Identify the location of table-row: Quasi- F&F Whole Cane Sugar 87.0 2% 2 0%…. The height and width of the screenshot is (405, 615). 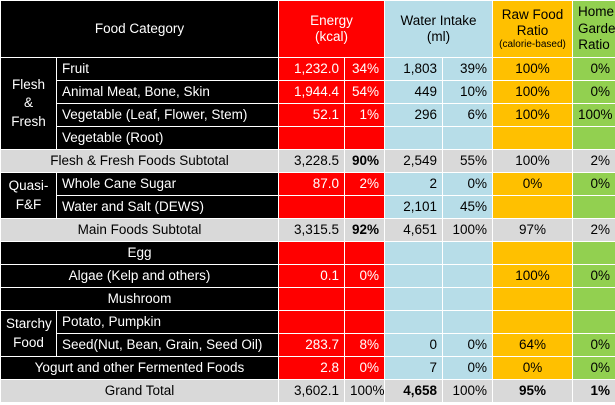
(307, 195).